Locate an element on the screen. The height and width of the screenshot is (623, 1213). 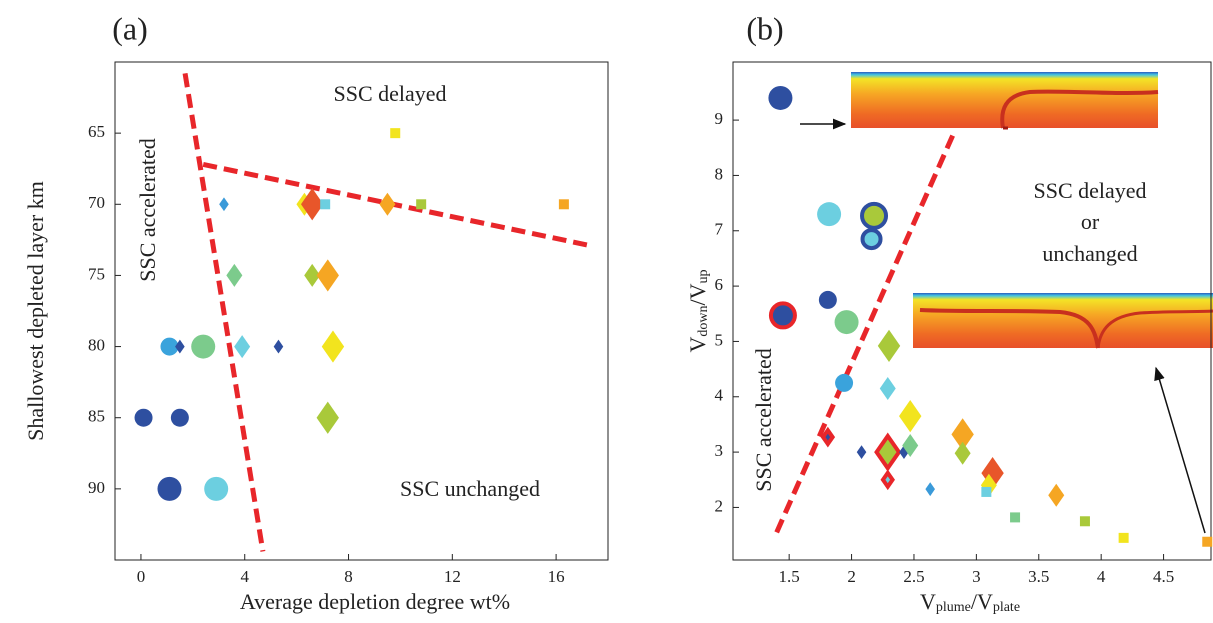
y-axis-label-part: V is located at coordinates (697, 345).